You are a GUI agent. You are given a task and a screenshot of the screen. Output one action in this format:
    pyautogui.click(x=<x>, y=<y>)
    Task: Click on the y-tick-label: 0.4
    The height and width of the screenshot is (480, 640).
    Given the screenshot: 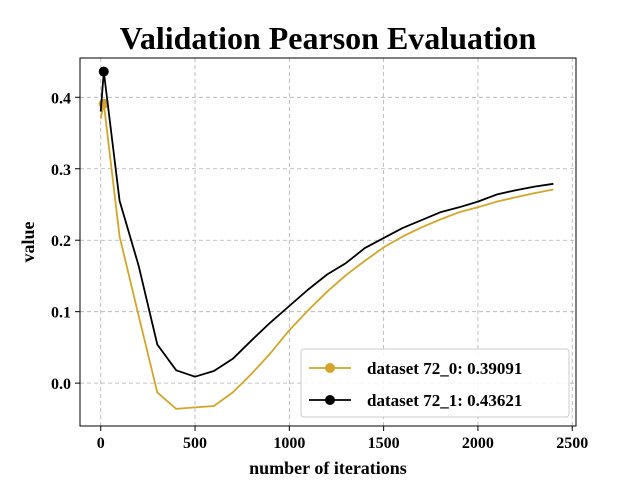 What is the action you would take?
    pyautogui.click(x=61, y=98)
    